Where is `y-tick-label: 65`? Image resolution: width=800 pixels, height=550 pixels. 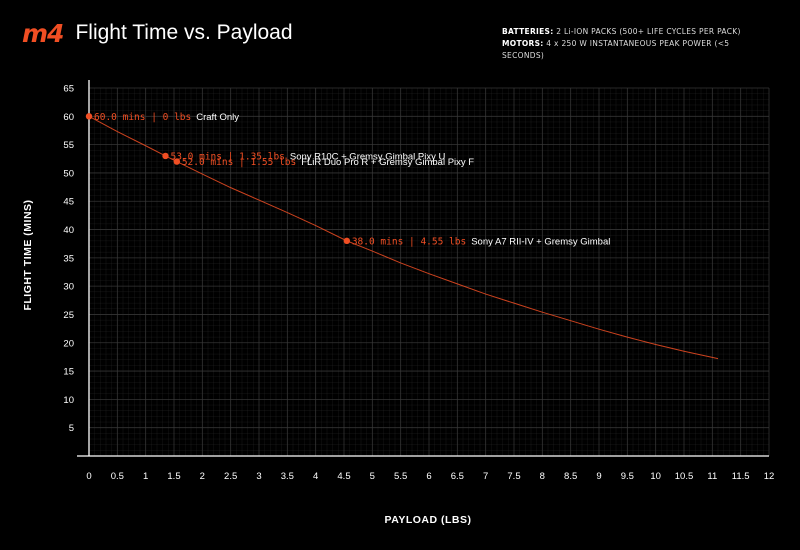
y-tick-label: 65 is located at coordinates (68, 89).